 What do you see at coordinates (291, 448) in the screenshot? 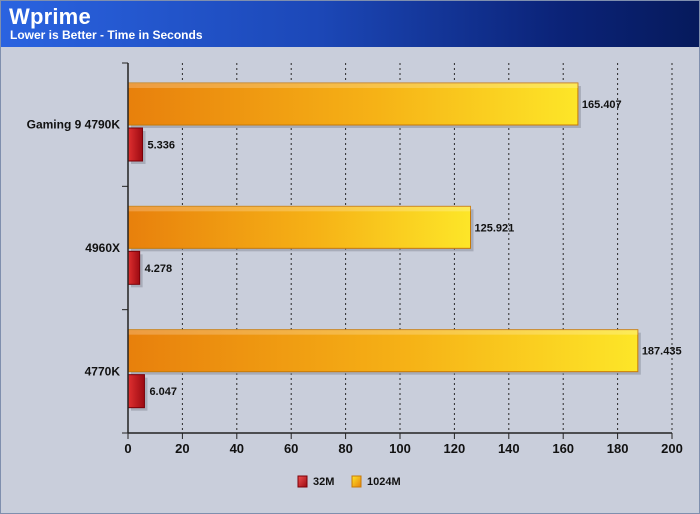
I see `x-tick-label: 60` at bounding box center [291, 448].